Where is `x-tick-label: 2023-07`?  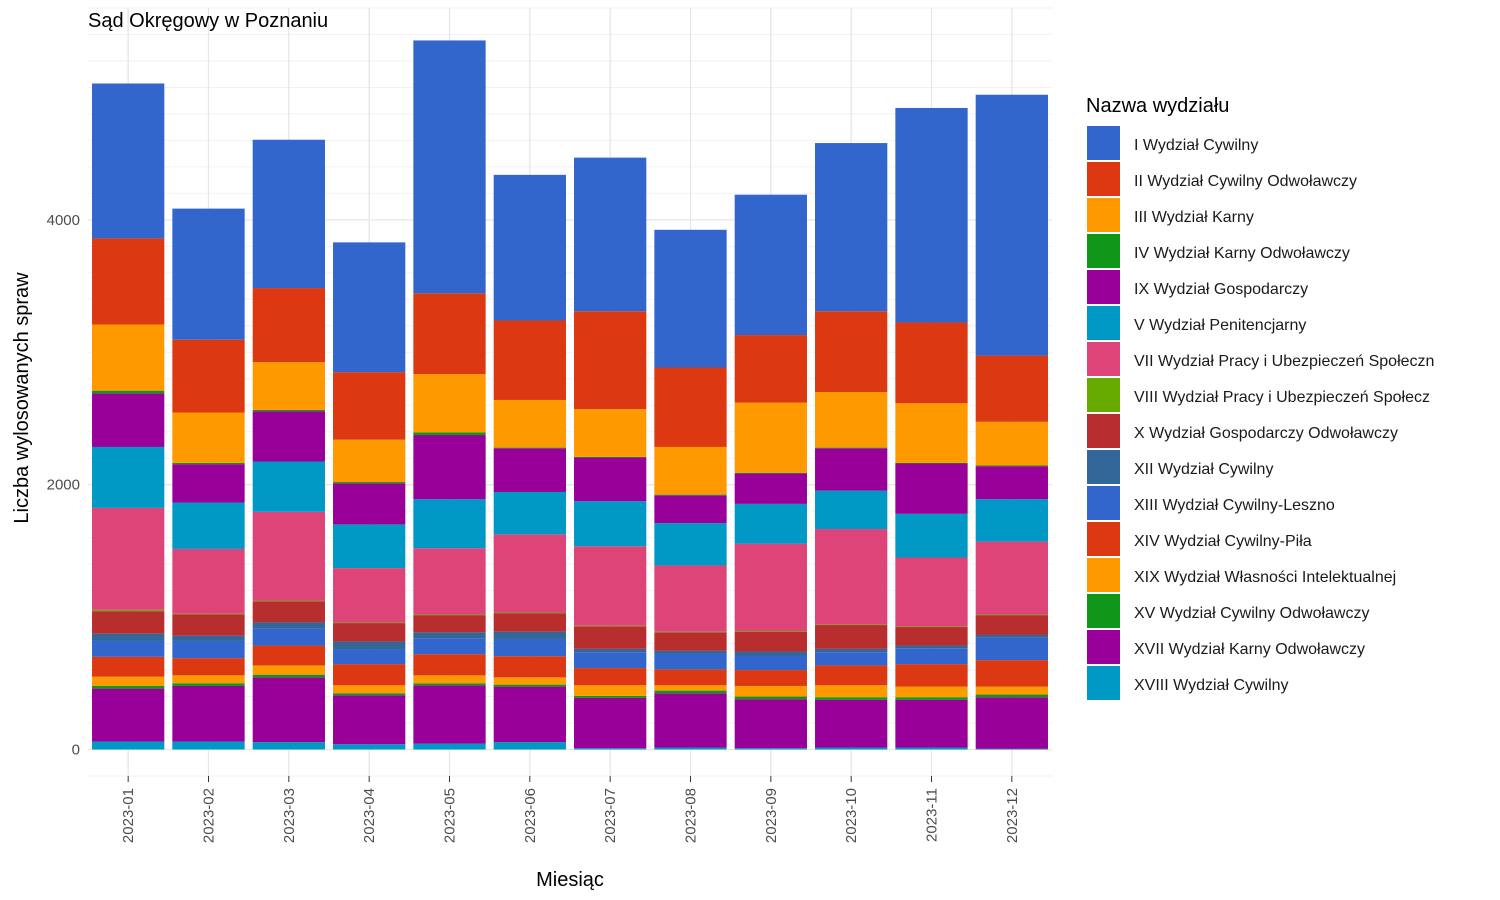
x-tick-label: 2023-07 is located at coordinates (610, 815).